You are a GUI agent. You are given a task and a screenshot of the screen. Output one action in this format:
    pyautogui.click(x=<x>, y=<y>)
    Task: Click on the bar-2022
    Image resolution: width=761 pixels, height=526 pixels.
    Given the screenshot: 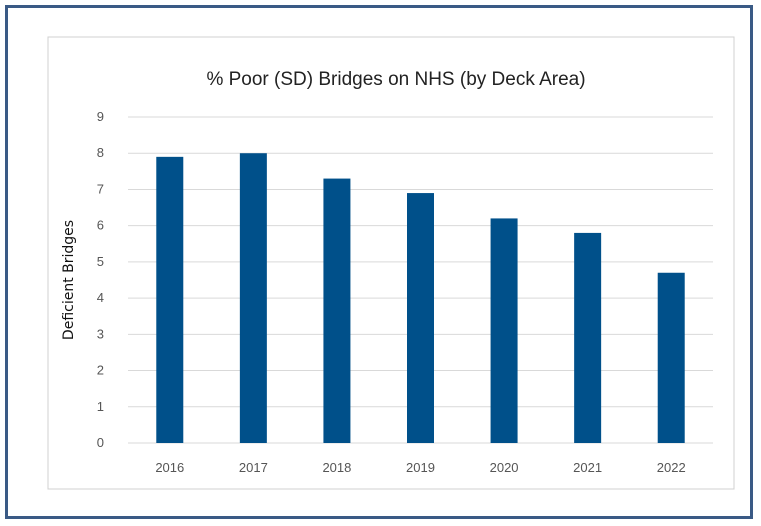 What is the action you would take?
    pyautogui.click(x=671, y=357)
    